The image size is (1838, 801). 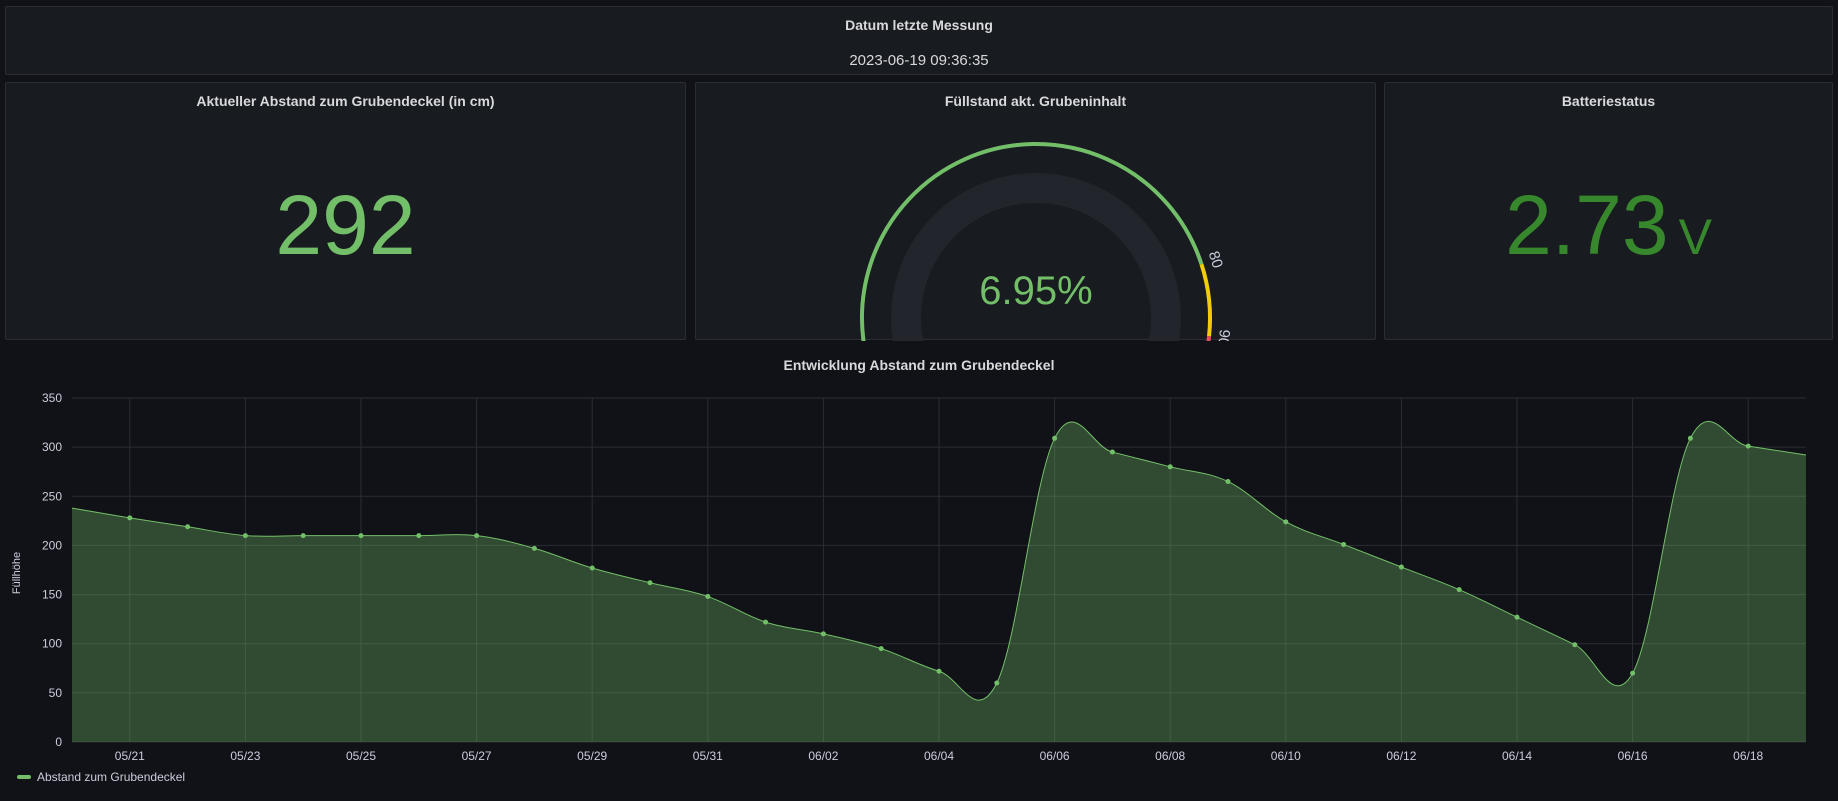 I want to click on x-tick-label: 06/14, so click(x=1517, y=756).